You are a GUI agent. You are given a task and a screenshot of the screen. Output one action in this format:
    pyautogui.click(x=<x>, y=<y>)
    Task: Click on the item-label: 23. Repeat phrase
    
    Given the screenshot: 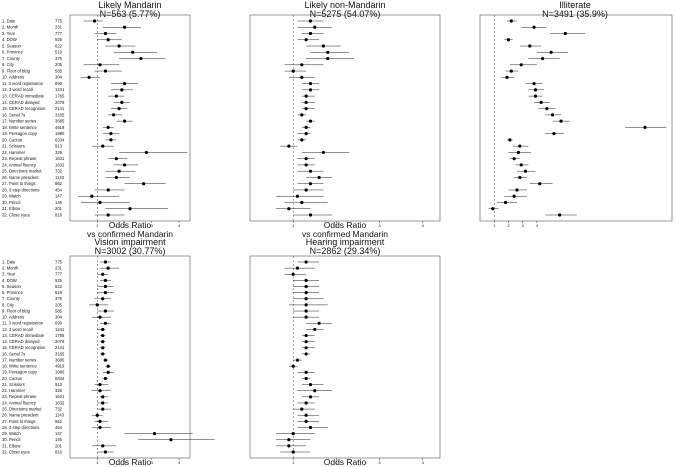 What is the action you would take?
    pyautogui.click(x=19, y=158)
    